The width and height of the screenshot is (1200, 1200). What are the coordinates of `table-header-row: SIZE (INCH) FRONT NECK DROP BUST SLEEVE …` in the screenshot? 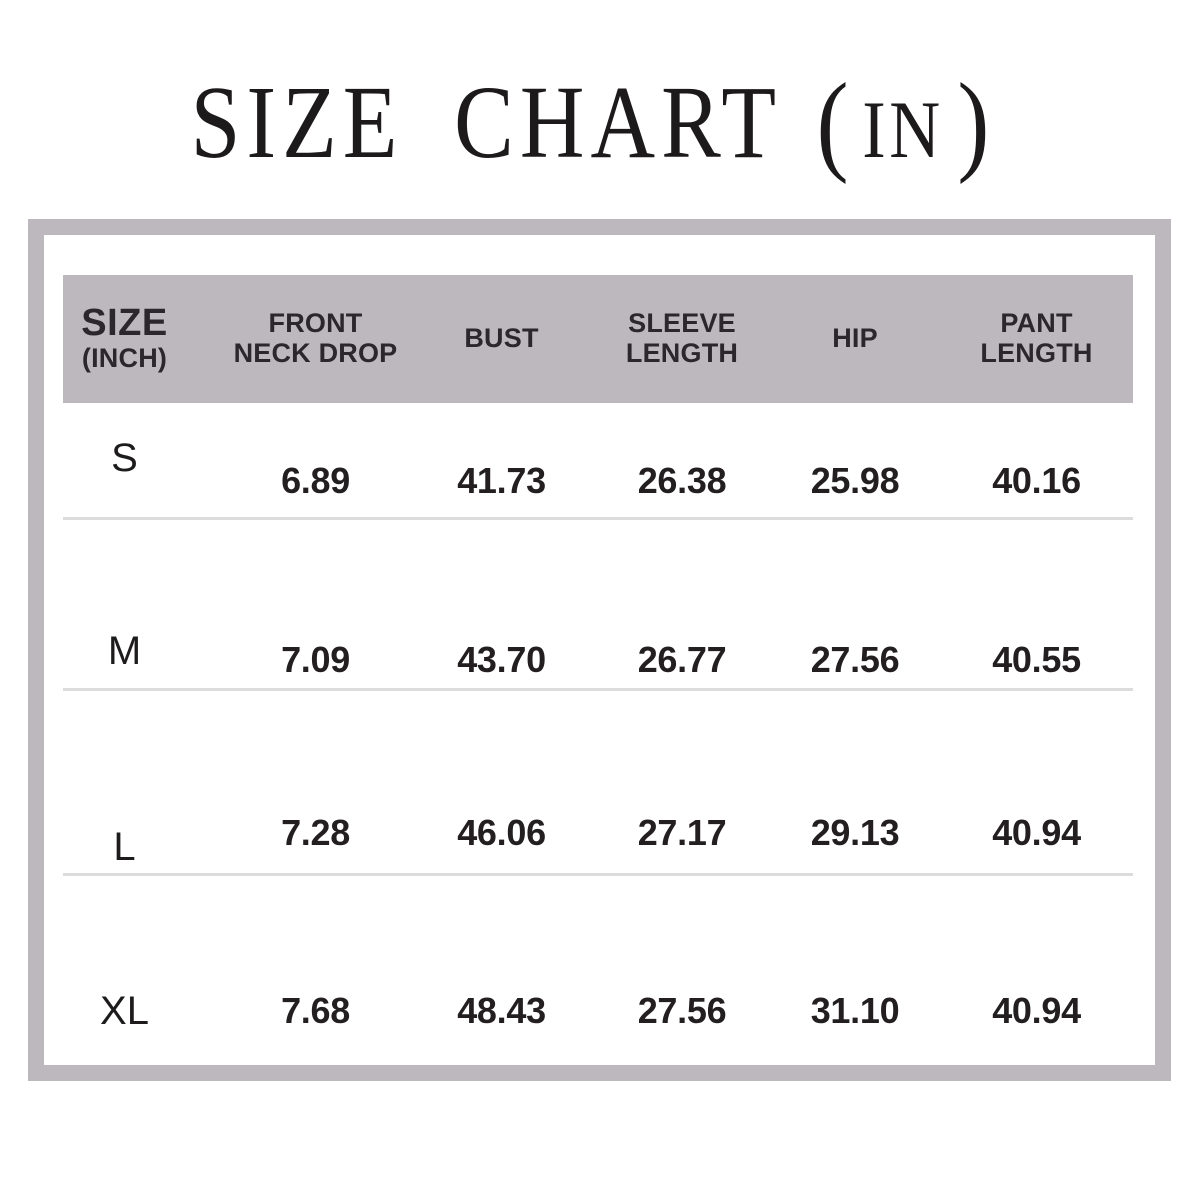 It's located at (598, 339).